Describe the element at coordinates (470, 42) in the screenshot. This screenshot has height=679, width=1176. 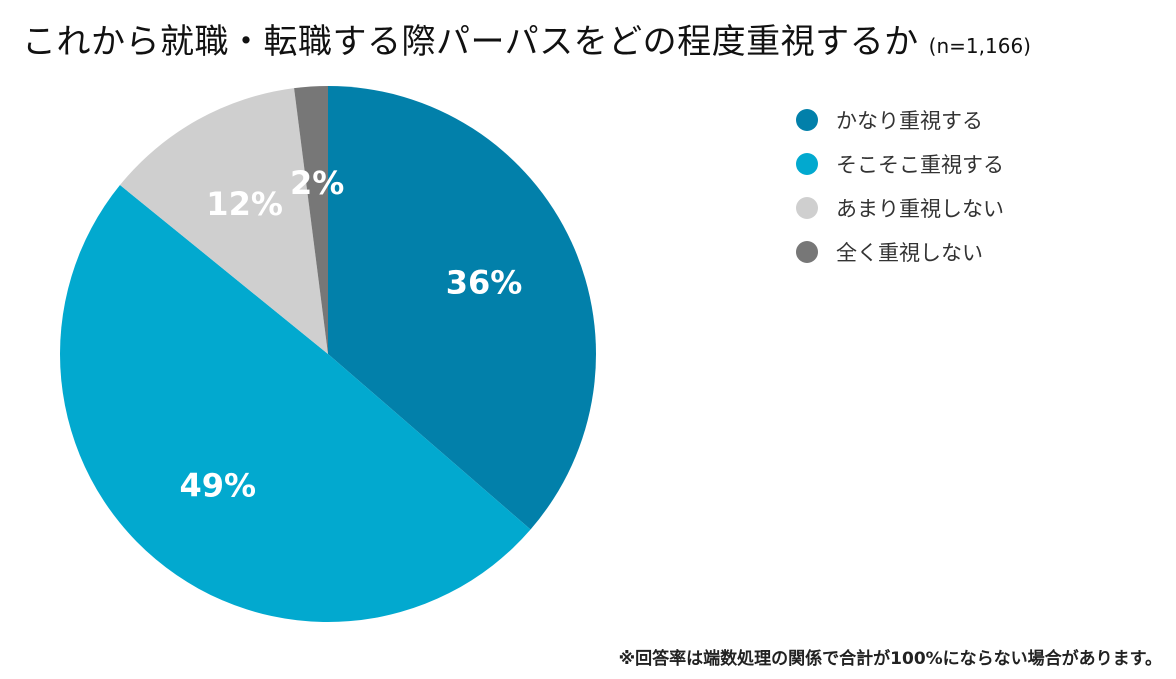
I see `chart-title-main: これから就職・転職する際パーパスをどの程度重視するか` at that location.